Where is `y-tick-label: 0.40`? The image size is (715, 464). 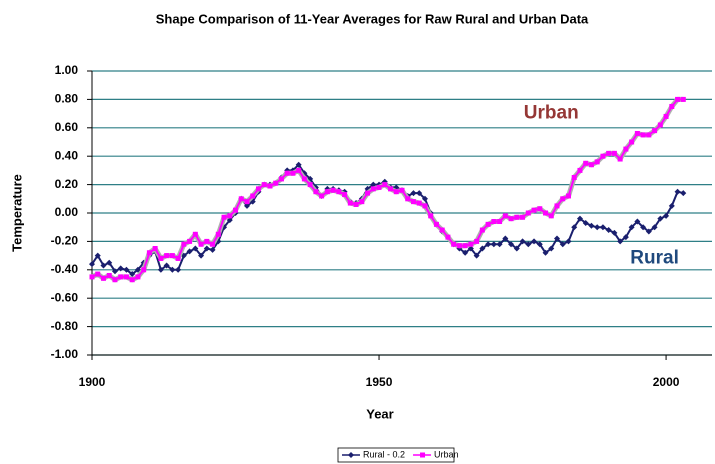 y-tick-label: 0.40 is located at coordinates (67, 155).